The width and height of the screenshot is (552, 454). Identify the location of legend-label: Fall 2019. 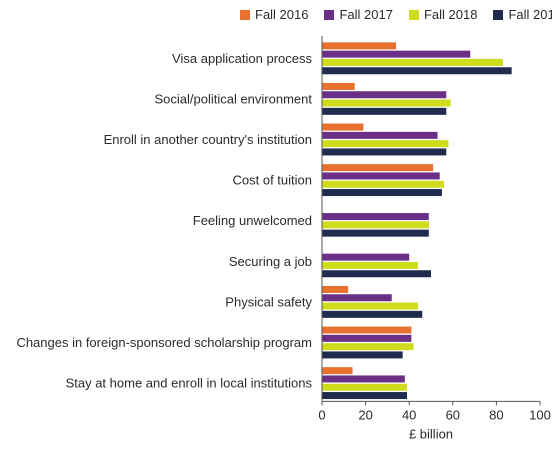
(530, 14).